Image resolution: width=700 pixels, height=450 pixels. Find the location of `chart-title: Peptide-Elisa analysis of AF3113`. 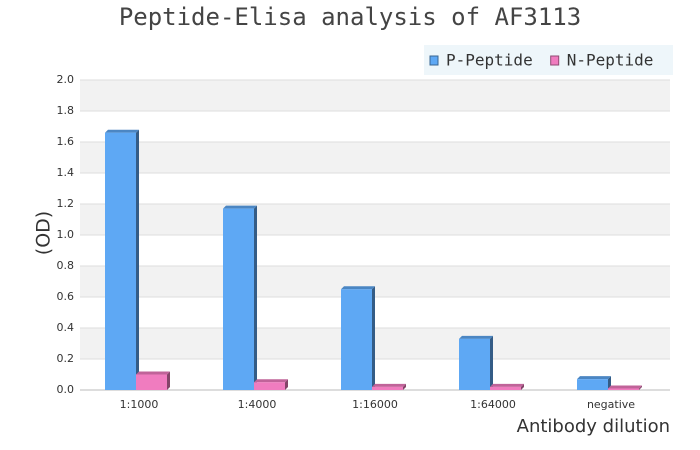

chart-title: Peptide-Elisa analysis of AF3113 is located at coordinates (350, 17).